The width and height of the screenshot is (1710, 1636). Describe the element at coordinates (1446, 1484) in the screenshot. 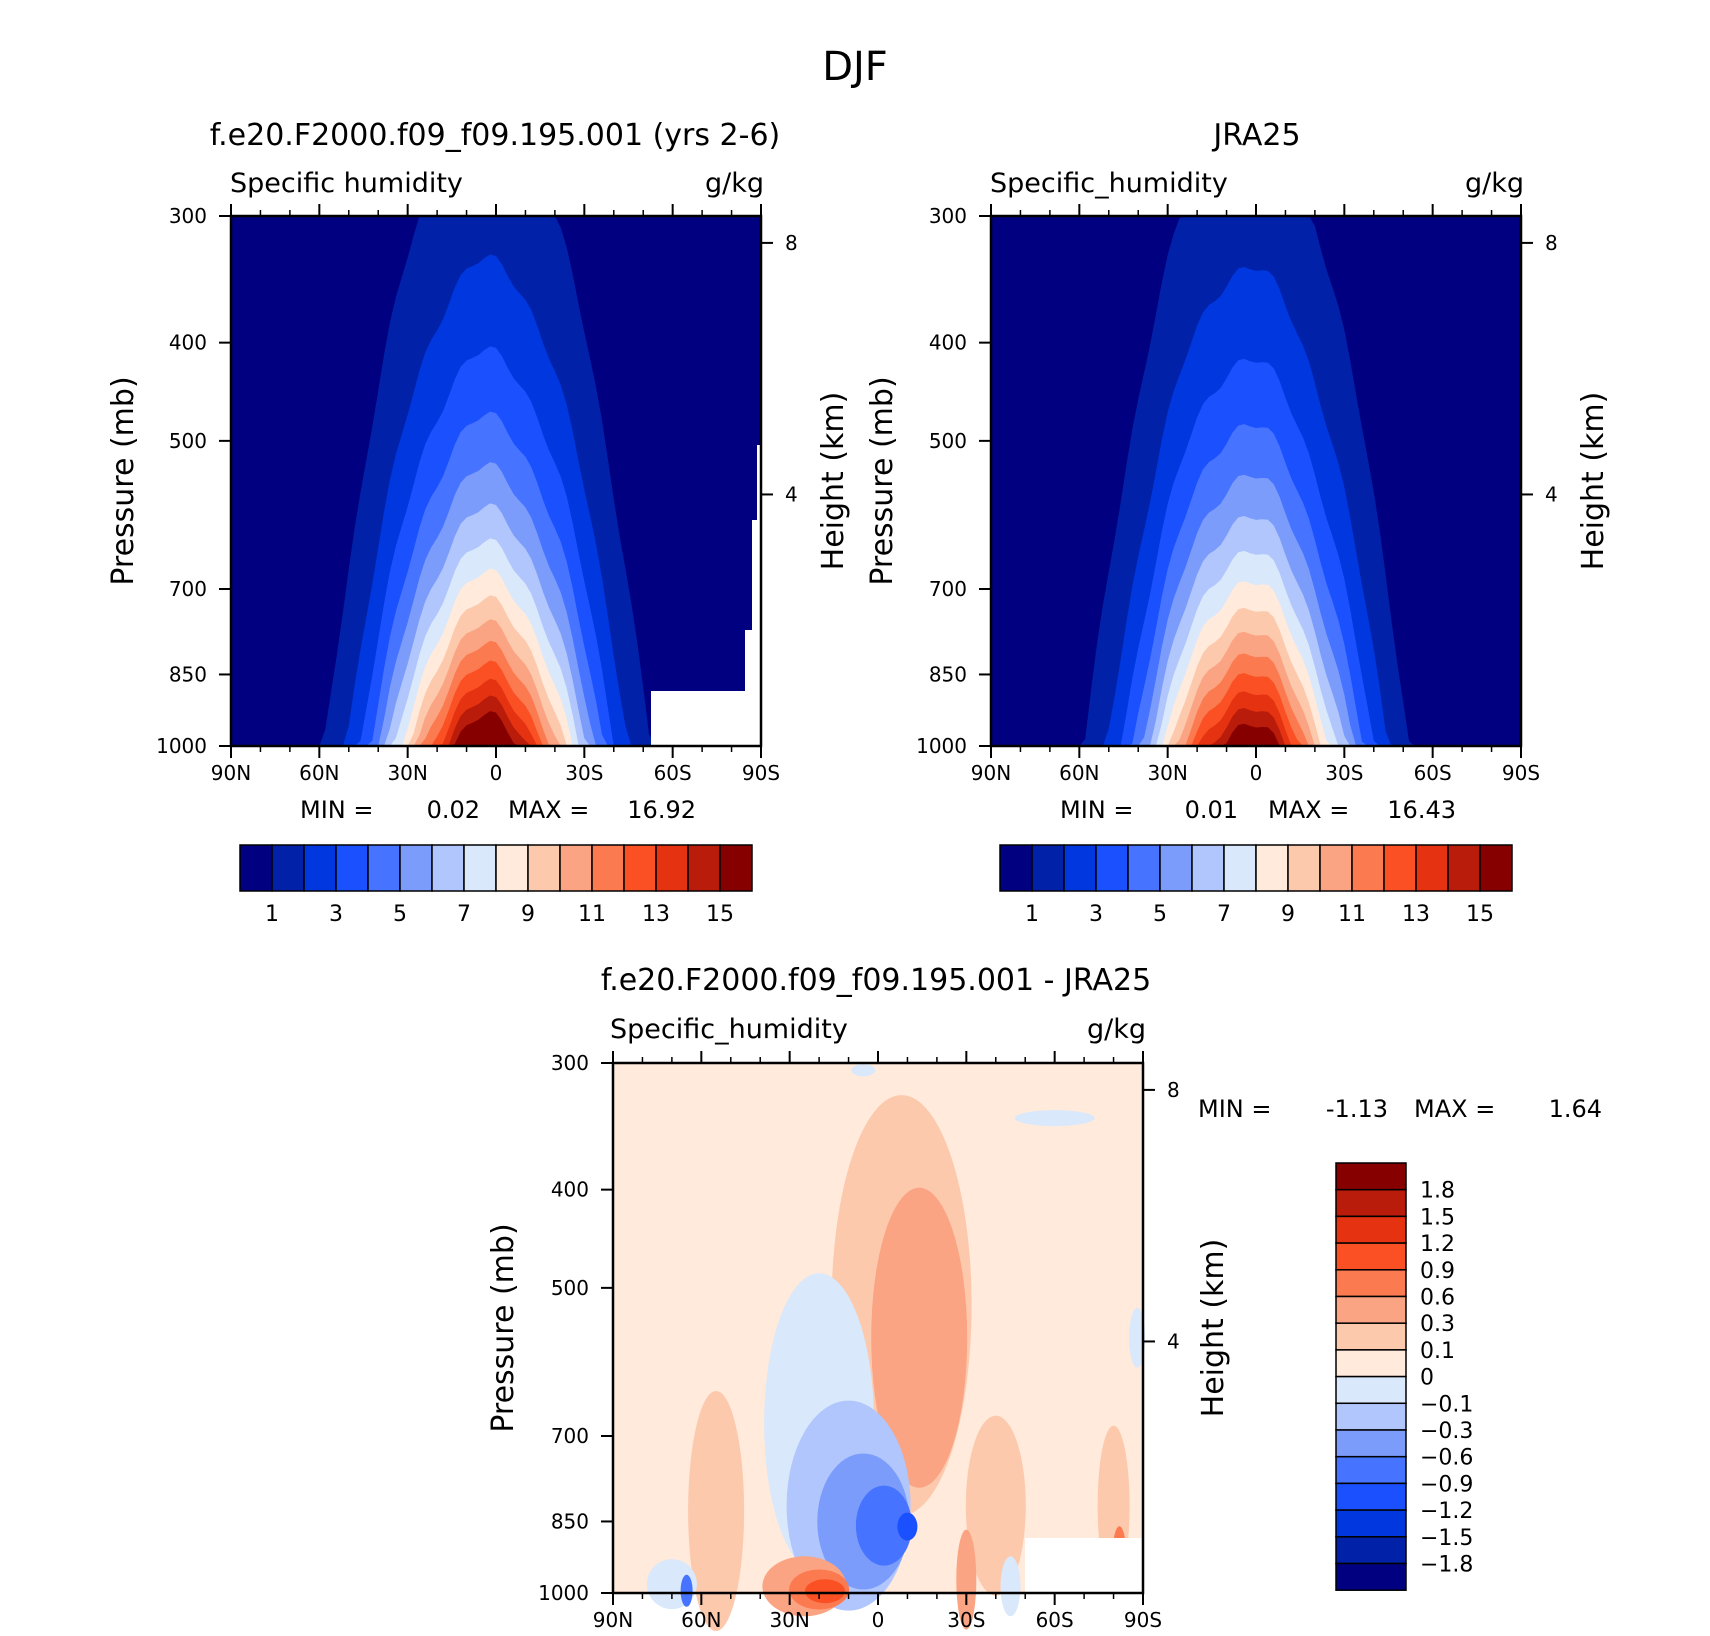

I see `colorbar-label: −0.9` at that location.